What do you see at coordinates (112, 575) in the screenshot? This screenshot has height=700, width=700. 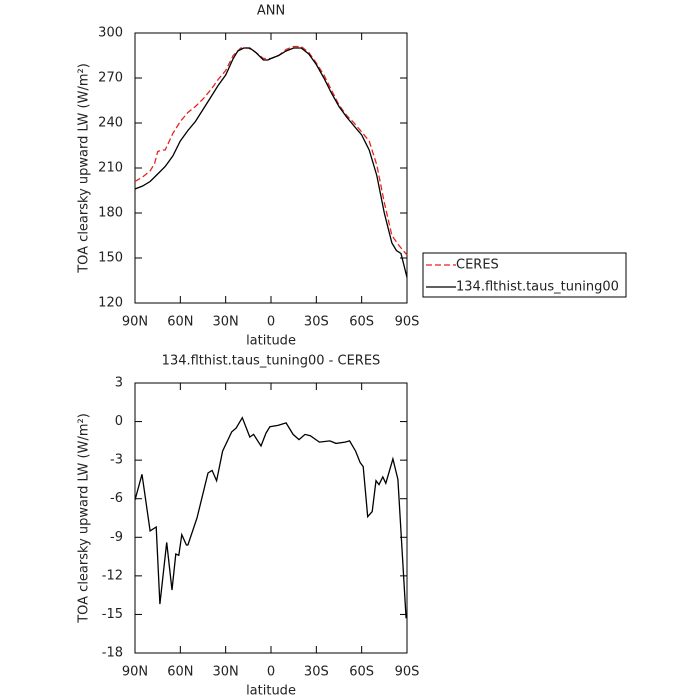 I see `y-tick-label: -12` at bounding box center [112, 575].